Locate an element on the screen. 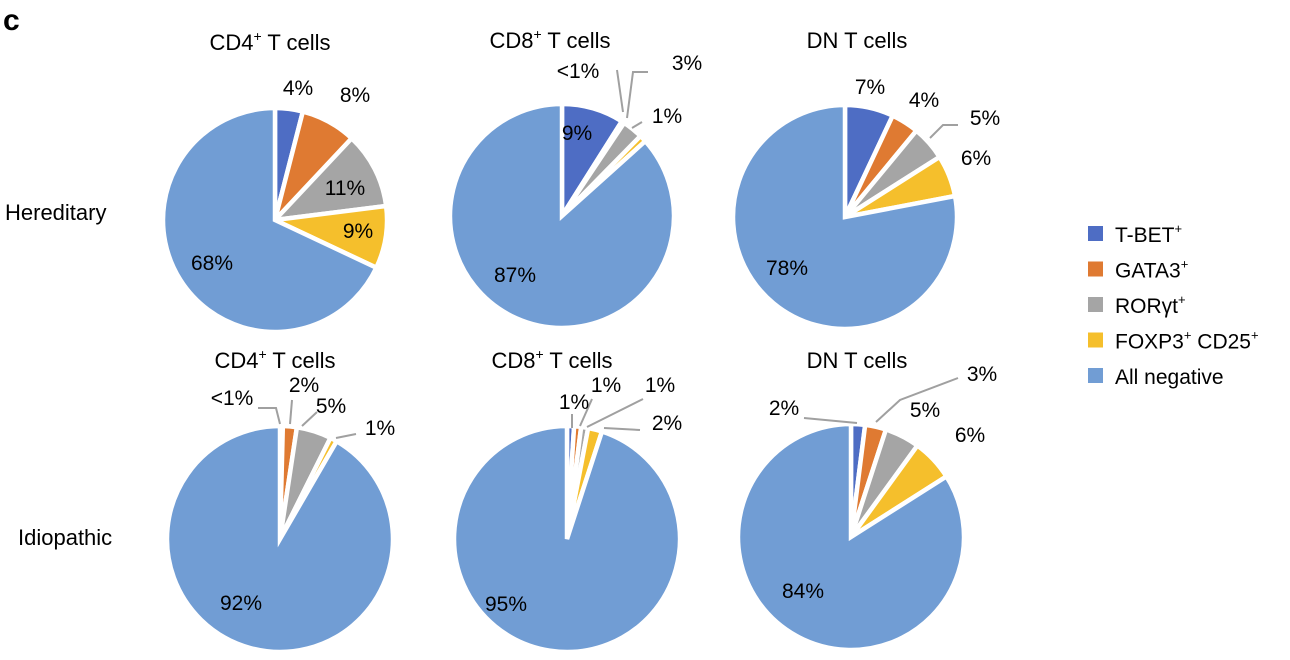 Image resolution: width=1290 pixels, height=660 pixels. row-label-idiopathic: Idiopathic is located at coordinates (65, 537).